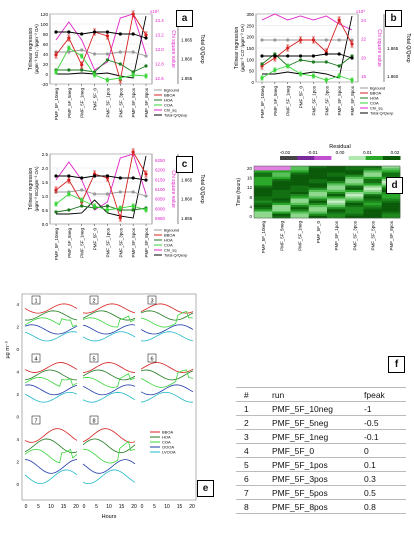  Describe the element at coordinates (205, 488) in the screenshot. I see `panel-e-tag: e` at that location.